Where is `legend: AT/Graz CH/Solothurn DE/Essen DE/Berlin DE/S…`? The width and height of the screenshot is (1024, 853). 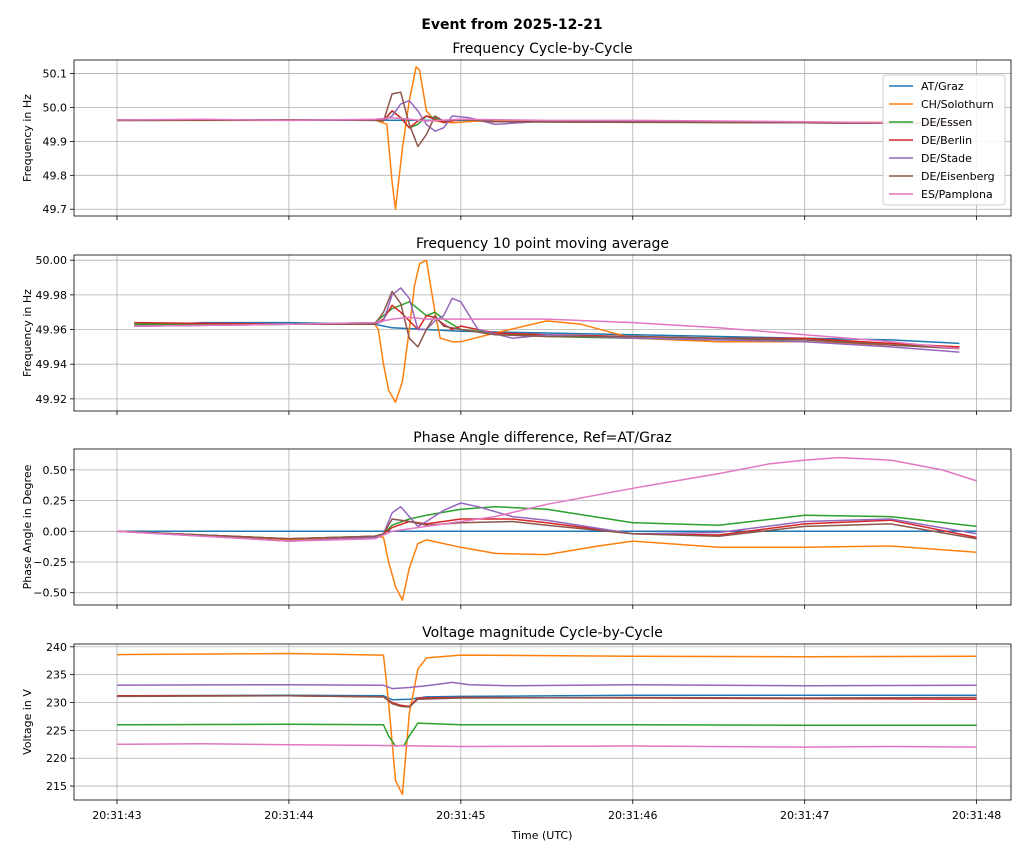
legend: AT/Graz CH/Solothurn DE/Essen DE/Berlin DE/S… is located at coordinates (944, 140).